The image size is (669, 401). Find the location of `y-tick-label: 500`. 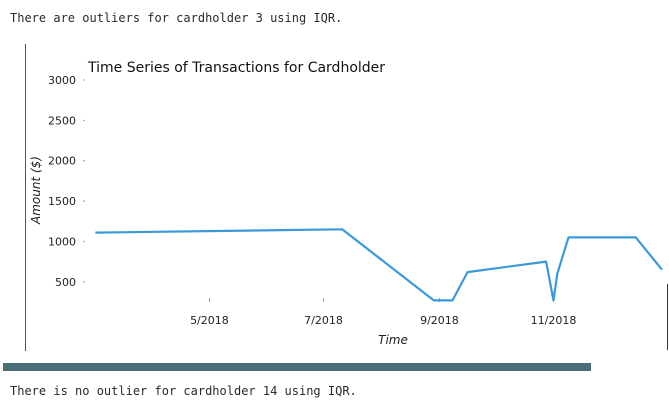

y-tick-label: 500 is located at coordinates (65, 282).